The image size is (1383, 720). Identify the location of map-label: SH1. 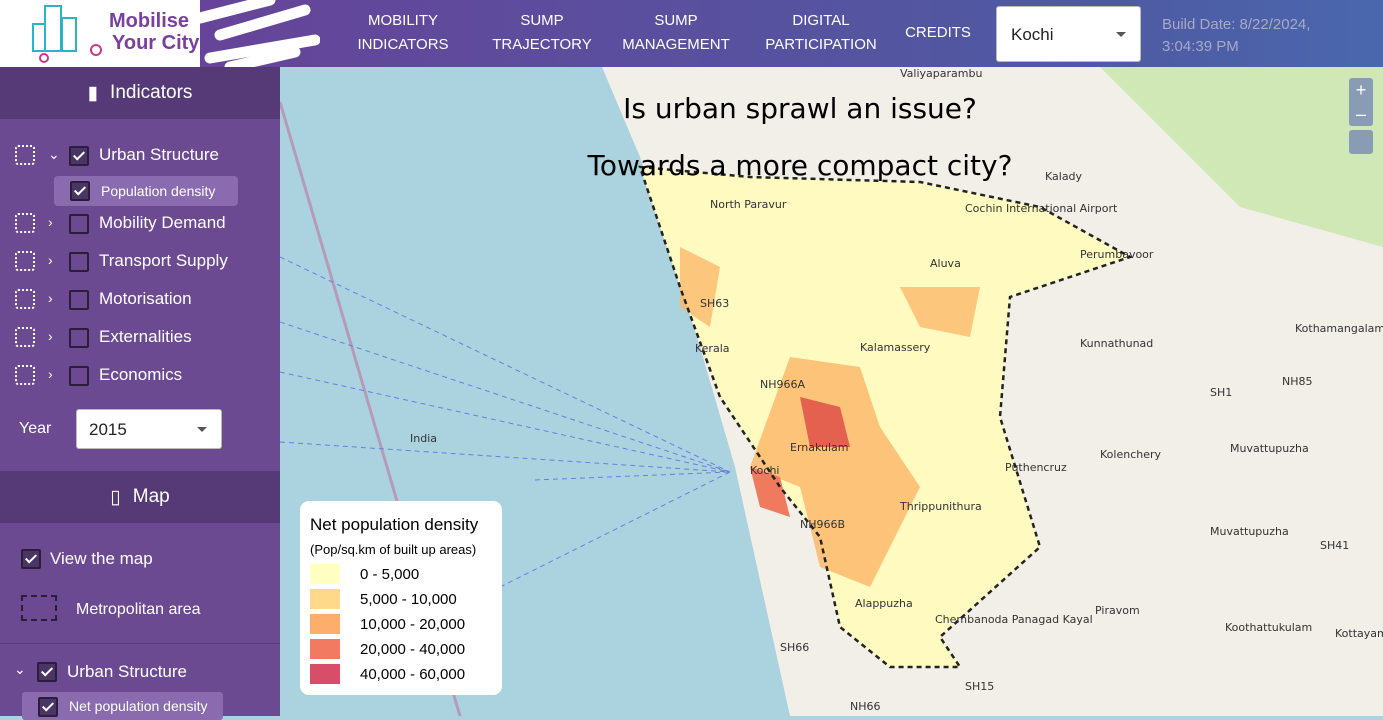
(1221, 392).